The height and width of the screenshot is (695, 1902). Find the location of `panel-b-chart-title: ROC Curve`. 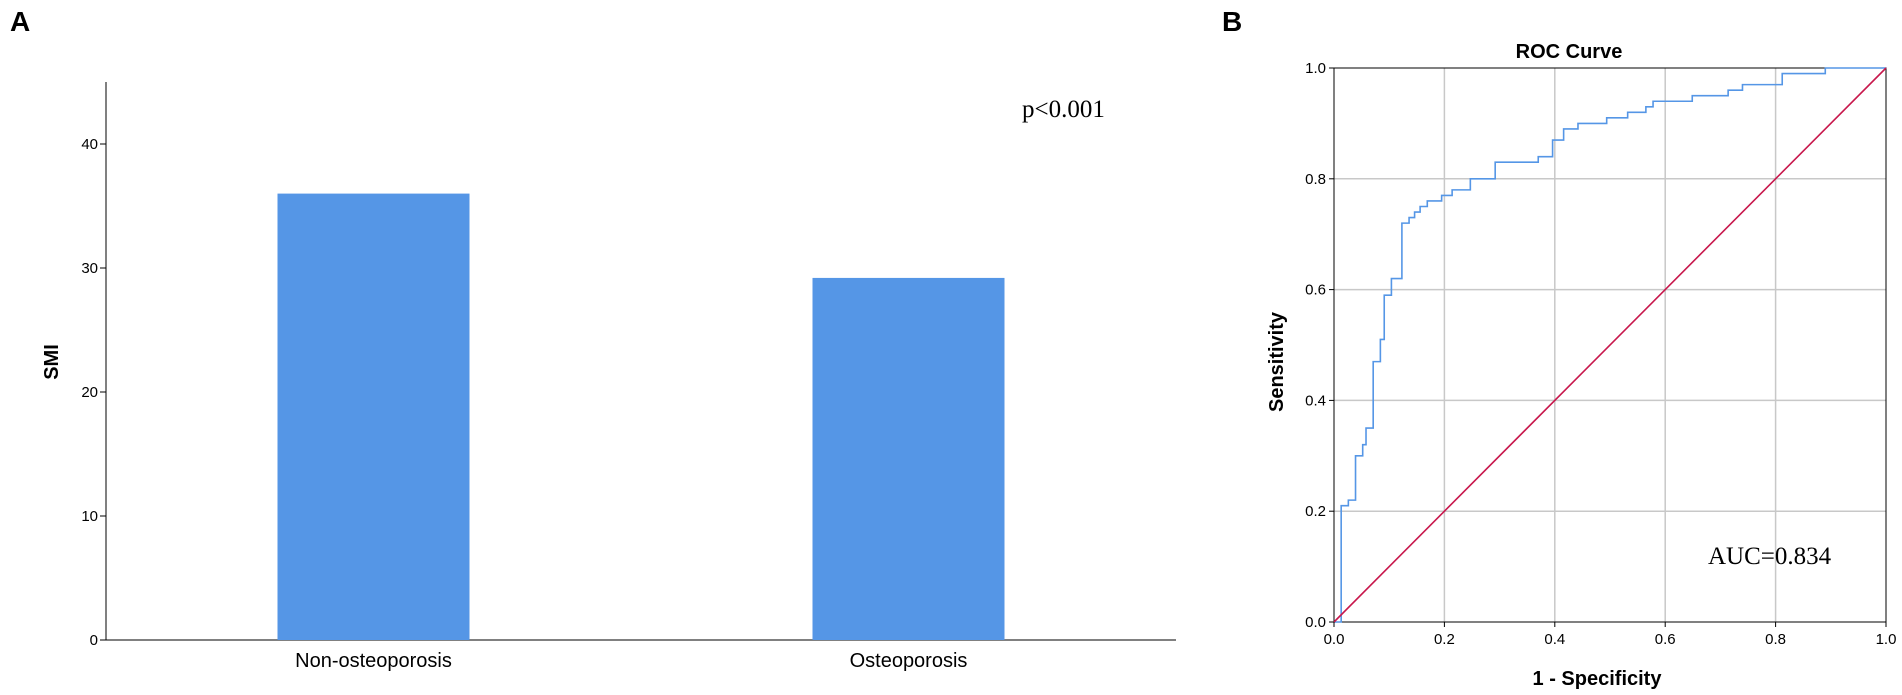

panel-b-chart-title: ROC Curve is located at coordinates (1569, 52).